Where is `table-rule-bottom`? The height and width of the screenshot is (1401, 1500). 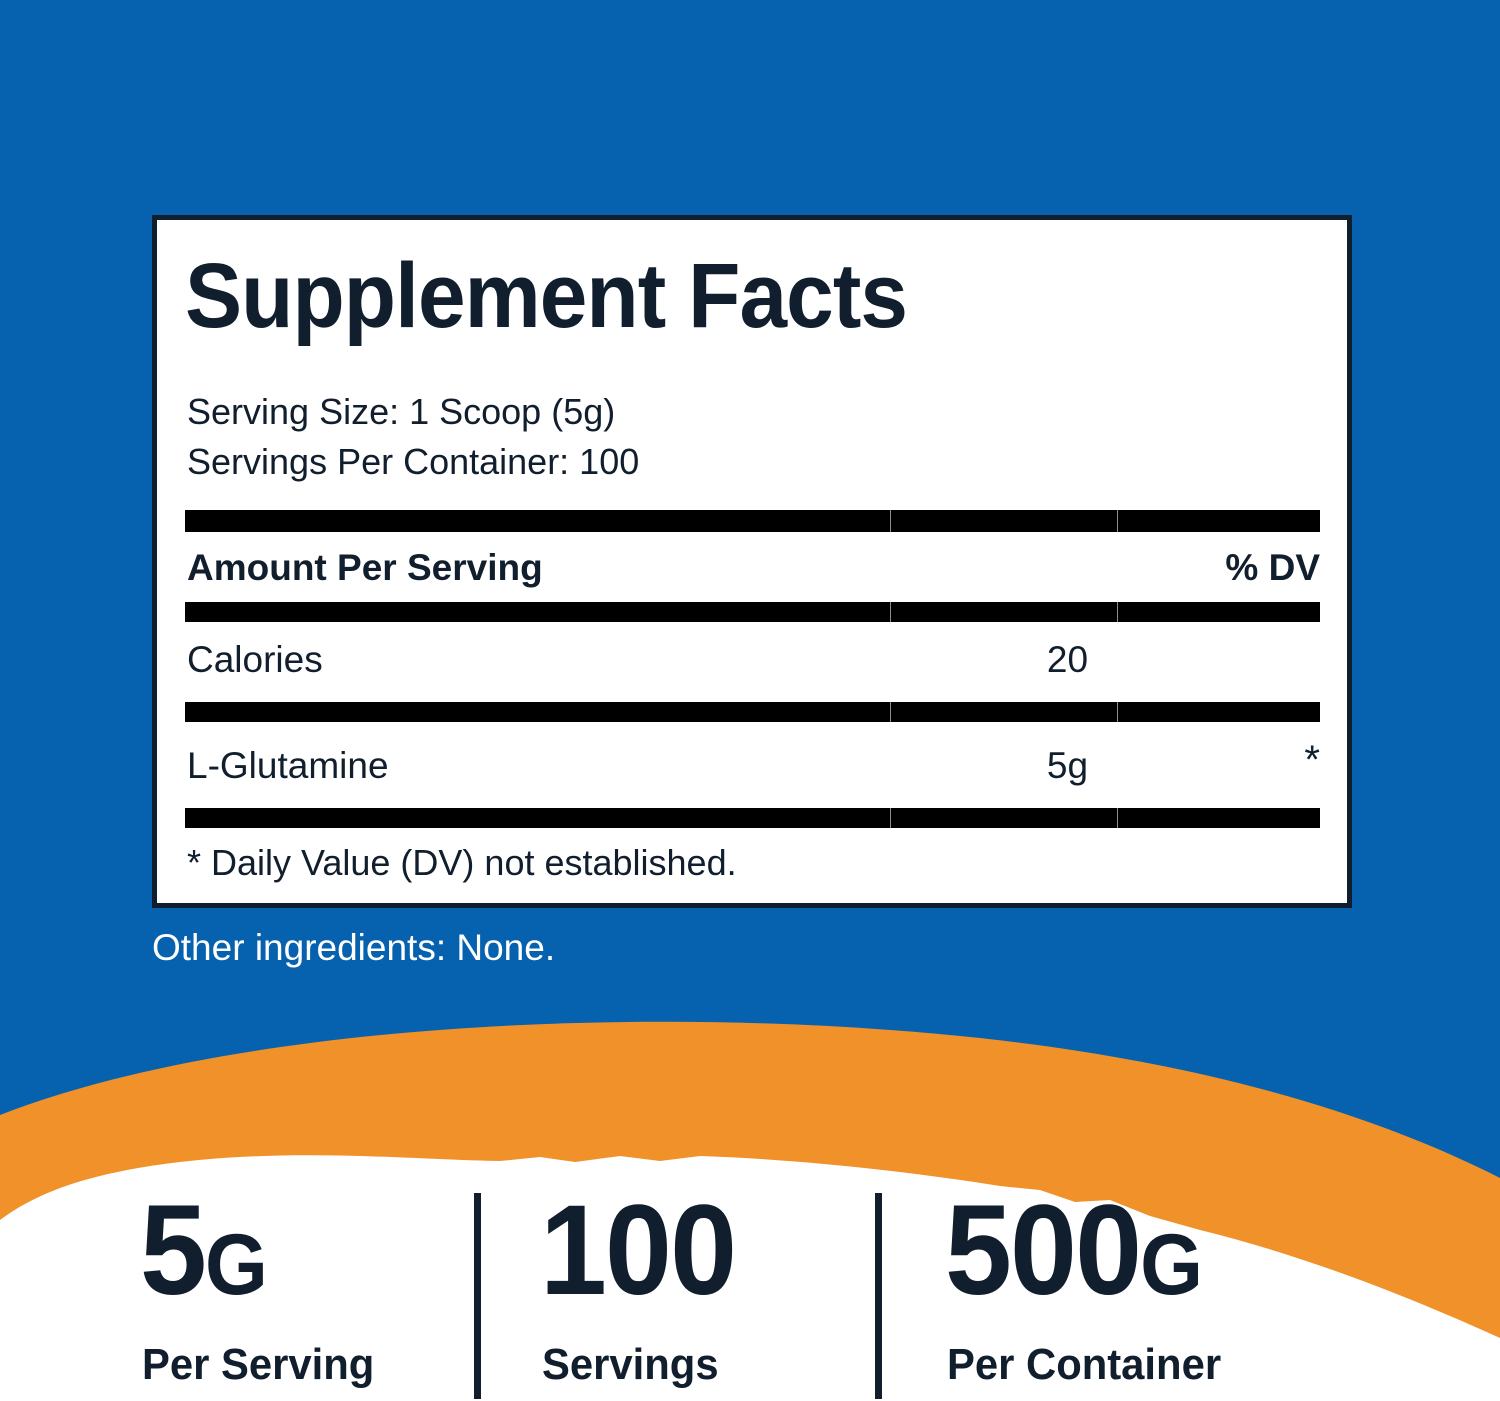
table-rule-bottom is located at coordinates (752, 818).